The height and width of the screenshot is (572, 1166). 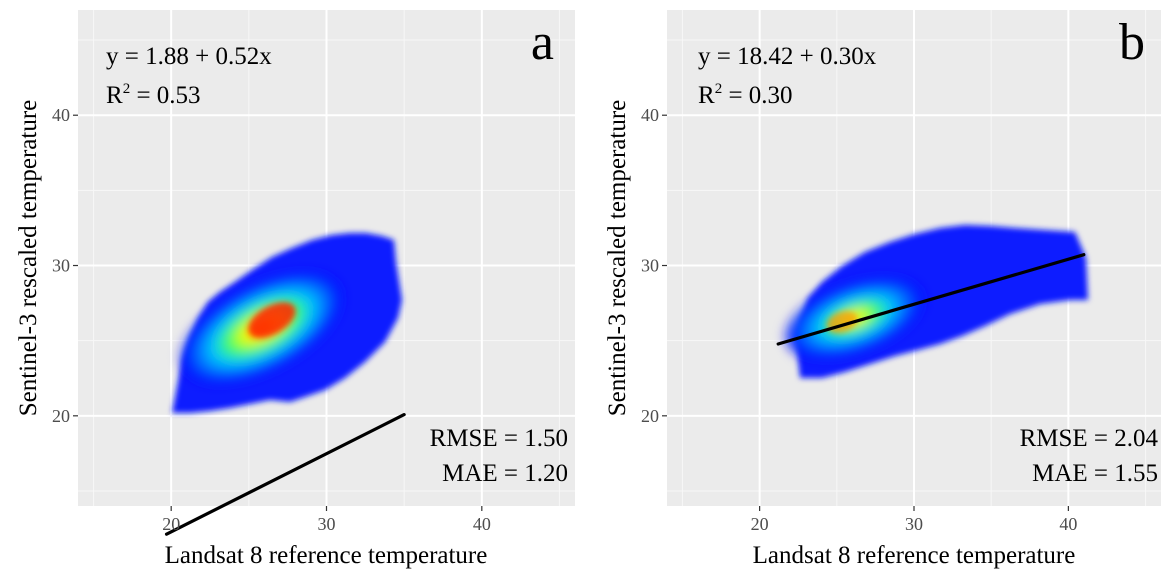 I want to click on scatter-hotspot, so click(x=272, y=320).